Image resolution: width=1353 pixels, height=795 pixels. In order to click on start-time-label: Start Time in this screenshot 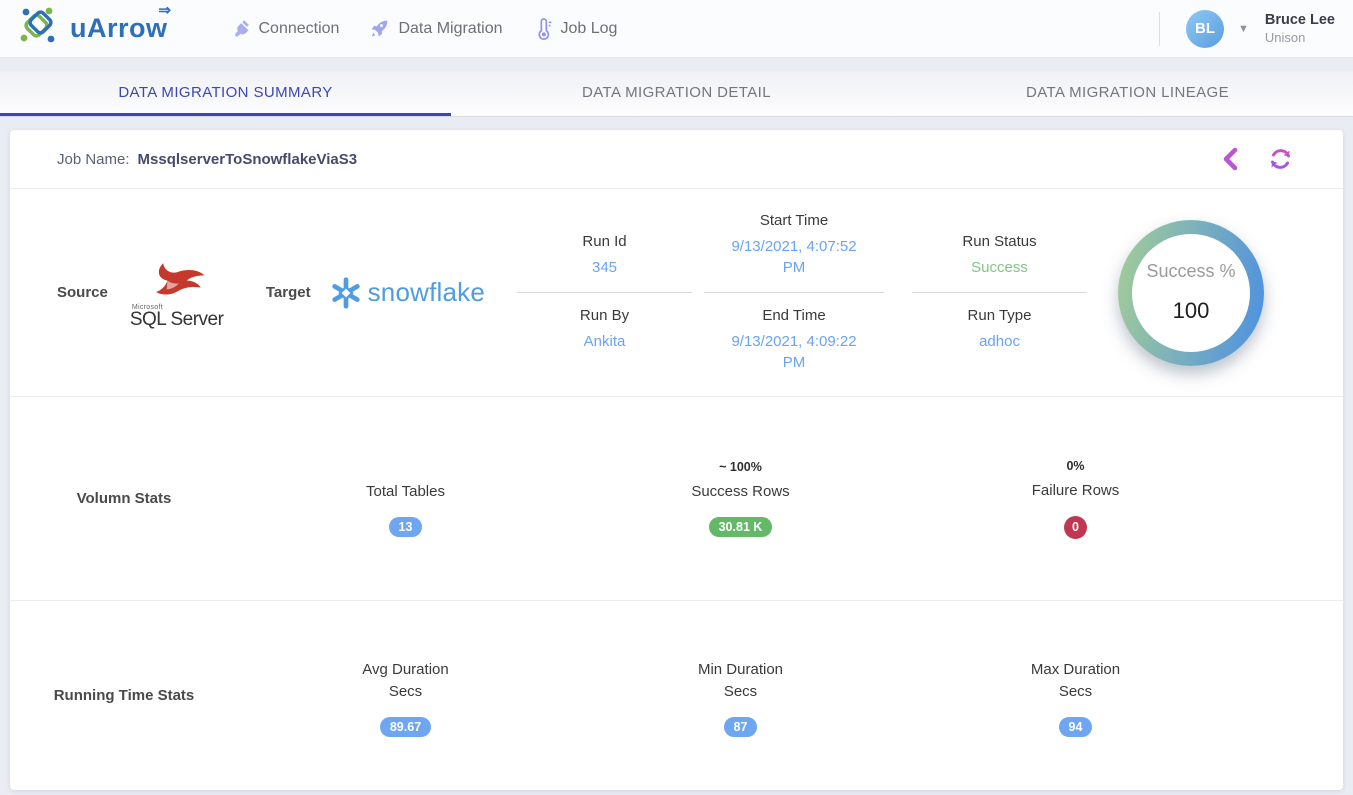, I will do `click(794, 220)`.